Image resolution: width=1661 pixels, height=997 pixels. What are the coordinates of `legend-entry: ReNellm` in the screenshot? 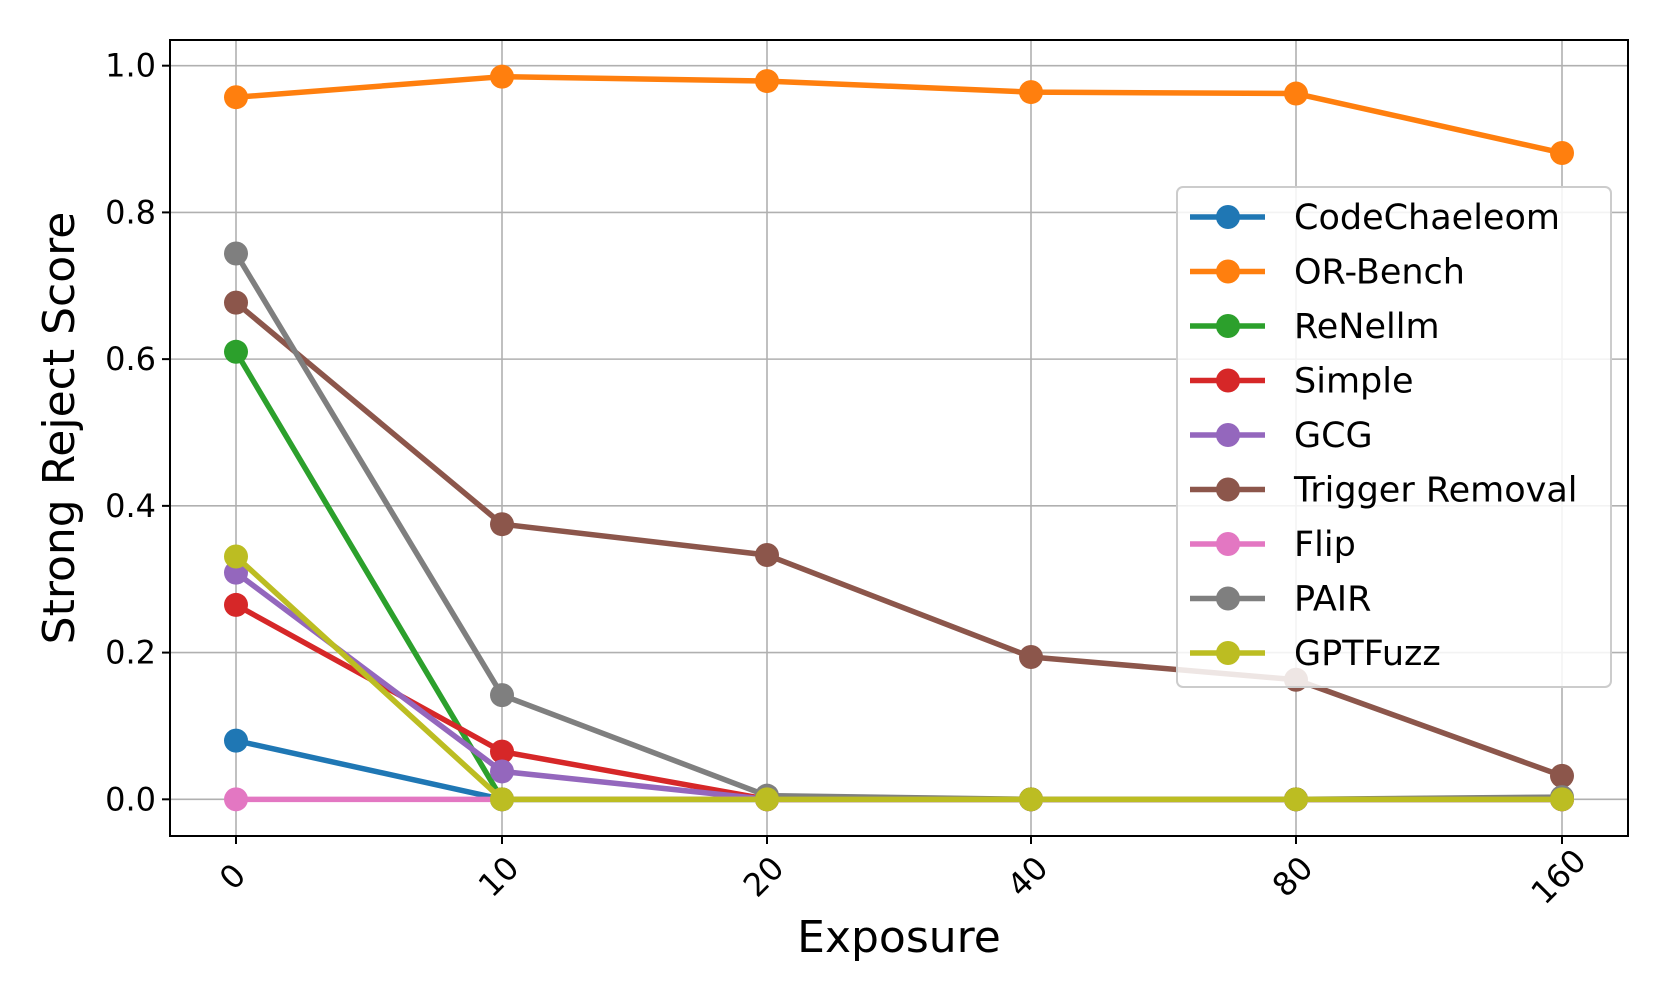 It's located at (1315, 327).